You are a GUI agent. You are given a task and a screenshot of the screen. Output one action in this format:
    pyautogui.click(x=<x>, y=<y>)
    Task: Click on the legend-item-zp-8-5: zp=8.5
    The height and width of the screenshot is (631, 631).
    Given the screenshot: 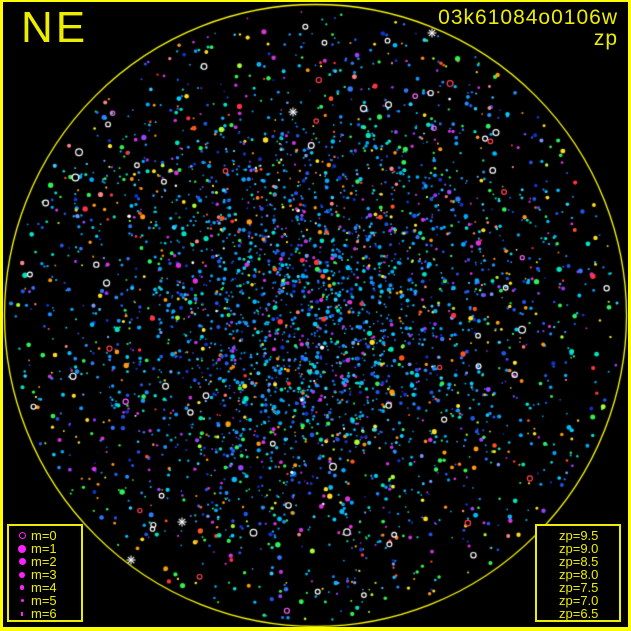 What is the action you would take?
    pyautogui.click(x=580, y=561)
    